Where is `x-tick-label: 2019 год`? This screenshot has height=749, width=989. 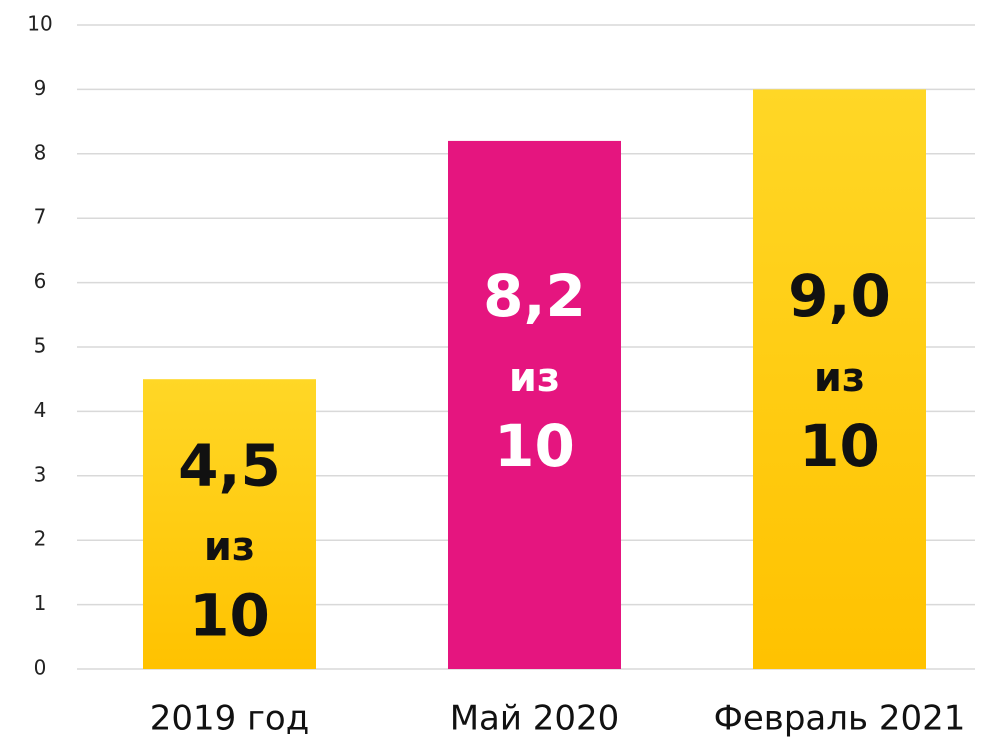
x-tick-label: 2019 год is located at coordinates (230, 719).